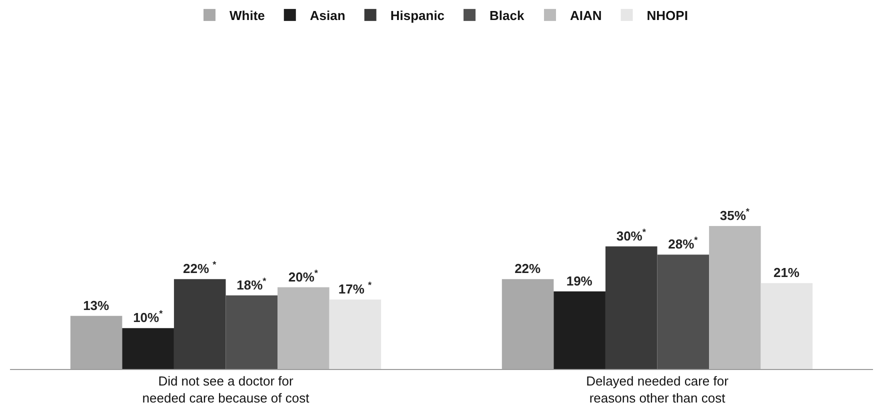 Image resolution: width=883 pixels, height=416 pixels. Describe the element at coordinates (586, 16) in the screenshot. I see `legend-label: AIAN` at that location.